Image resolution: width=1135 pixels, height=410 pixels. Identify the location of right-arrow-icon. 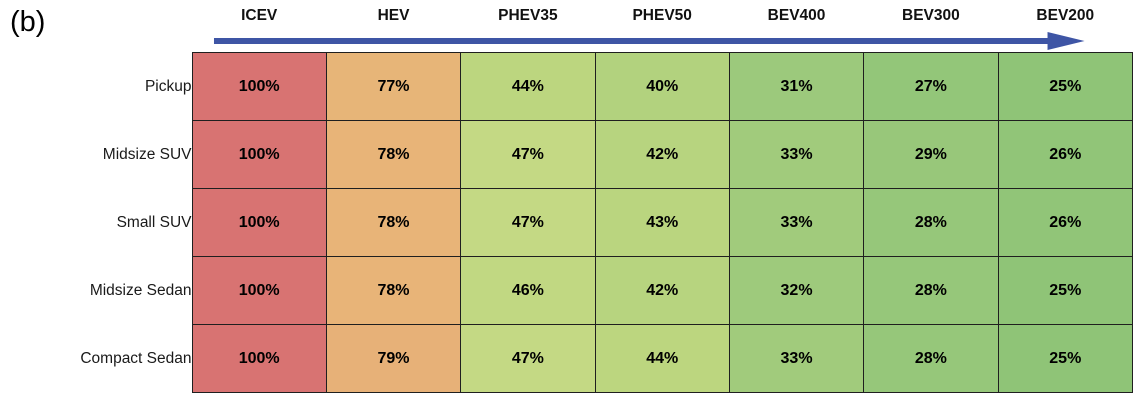
(649, 41).